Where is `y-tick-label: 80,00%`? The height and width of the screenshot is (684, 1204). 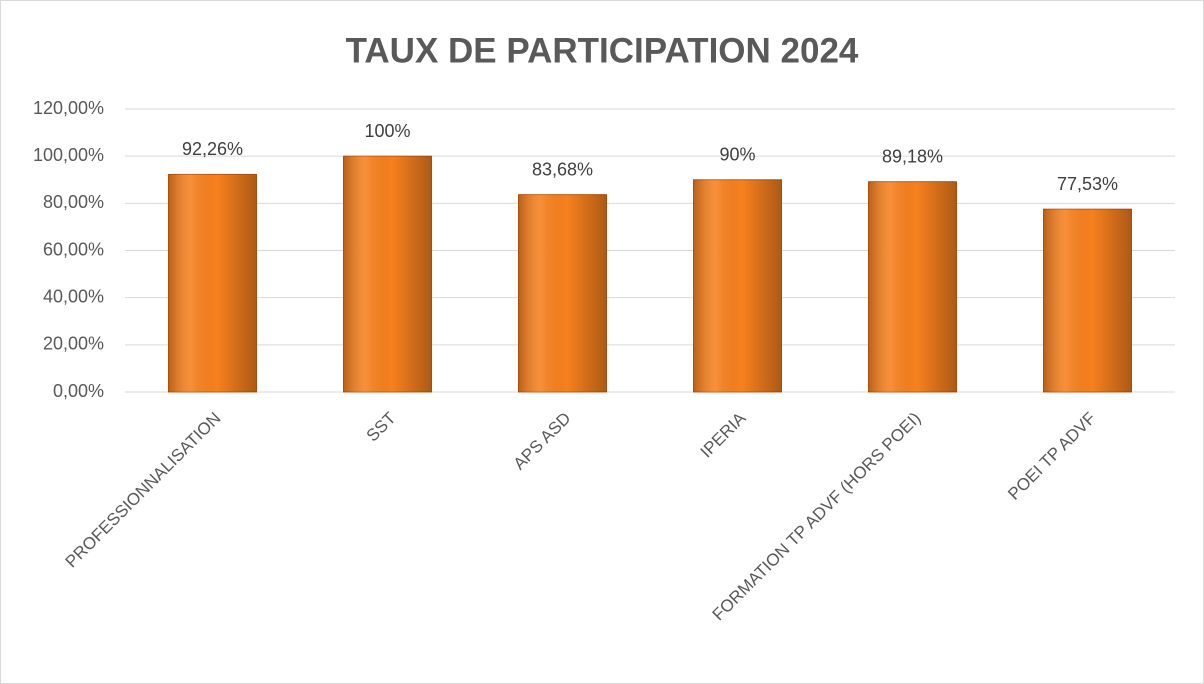
y-tick-label: 80,00% is located at coordinates (73, 202).